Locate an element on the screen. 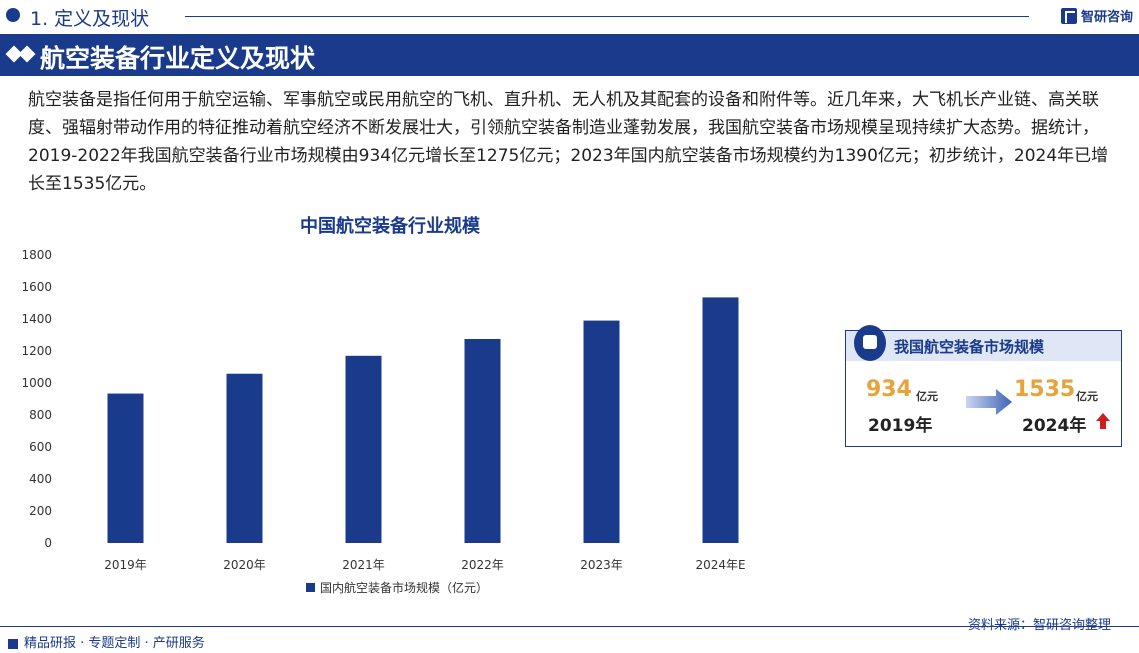  x-tick-label: 2023年 is located at coordinates (601, 565).